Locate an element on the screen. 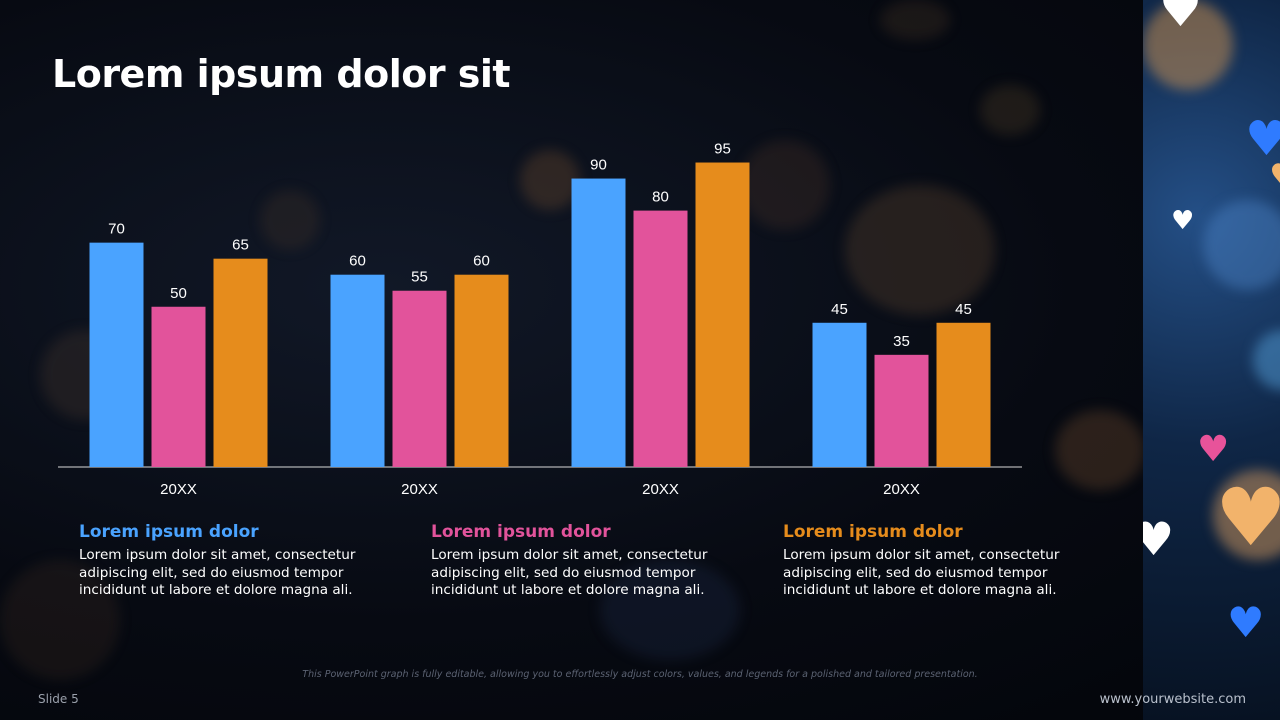  data-label: 50 is located at coordinates (178, 293).